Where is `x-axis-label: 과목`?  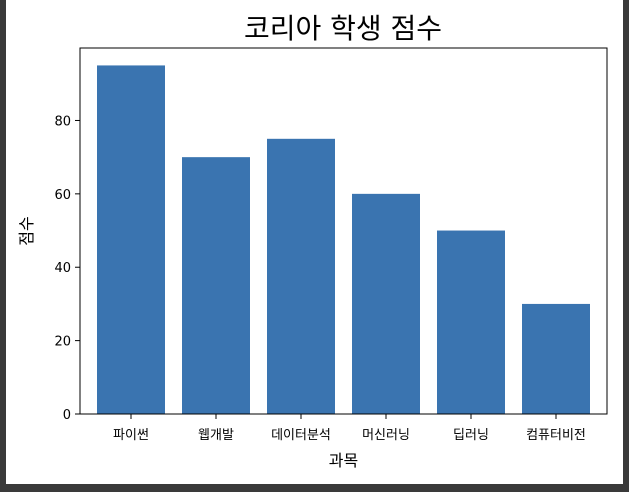 x-axis-label: 과목 is located at coordinates (343, 460).